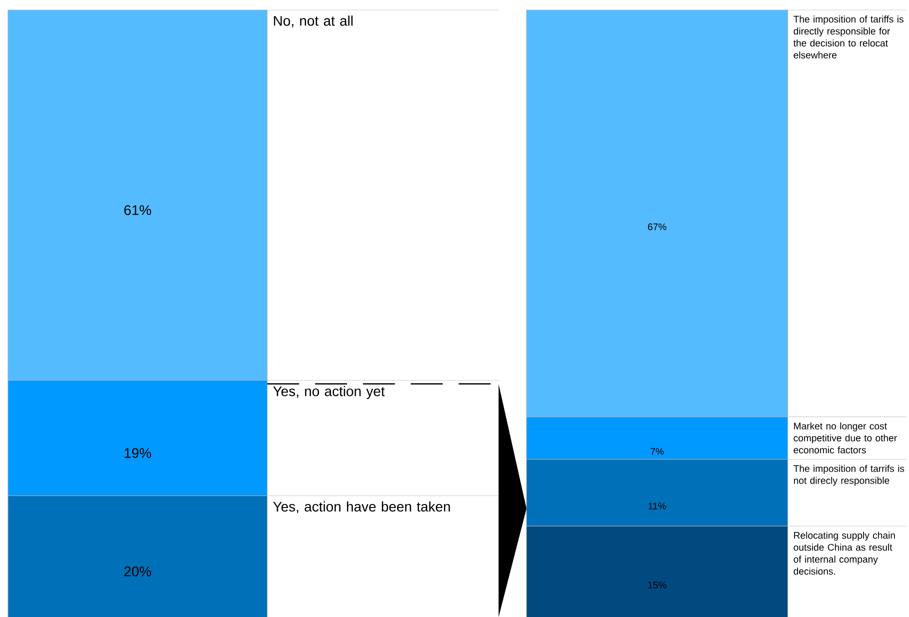 This screenshot has height=617, width=909. Describe the element at coordinates (657, 584) in the screenshot. I see `data-label: 15%` at that location.